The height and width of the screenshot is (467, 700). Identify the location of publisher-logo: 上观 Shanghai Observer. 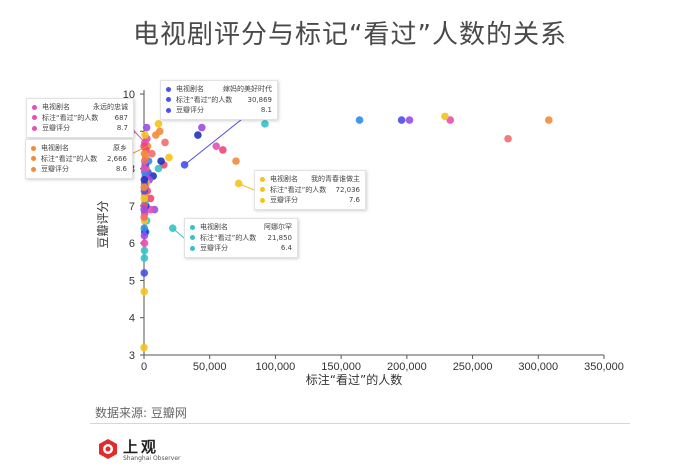
(152, 450).